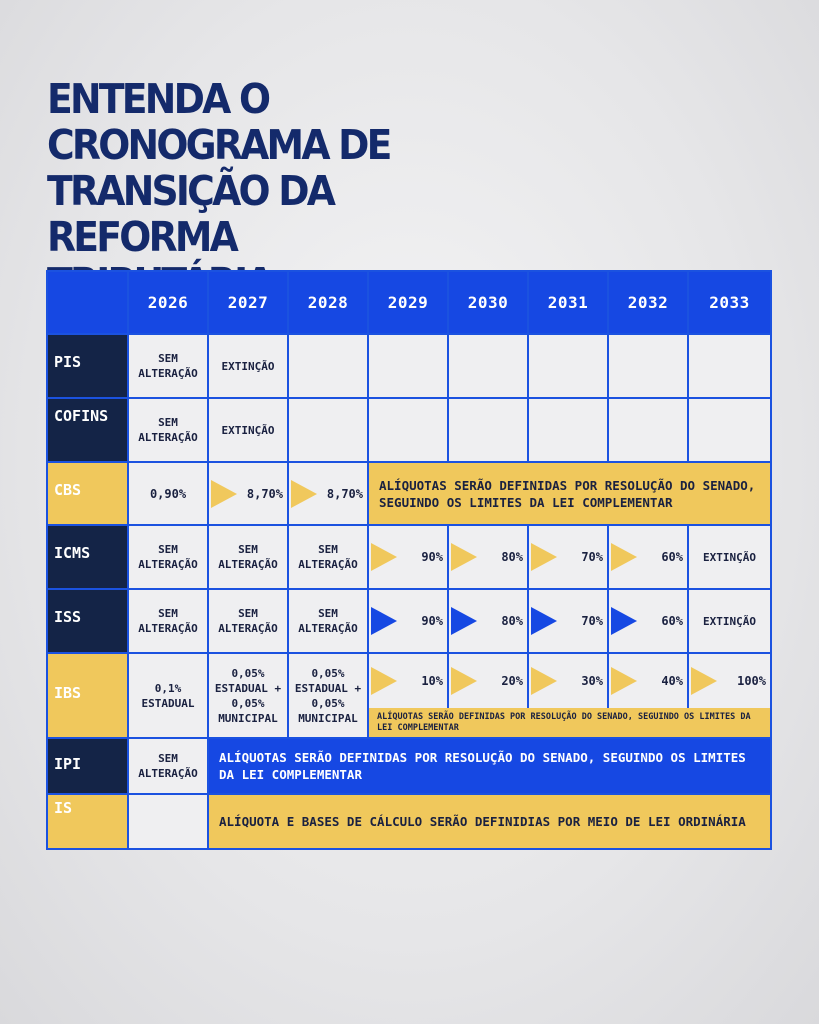 Image resolution: width=819 pixels, height=1024 pixels. I want to click on ibs-2033-value: 100%, so click(751, 681).